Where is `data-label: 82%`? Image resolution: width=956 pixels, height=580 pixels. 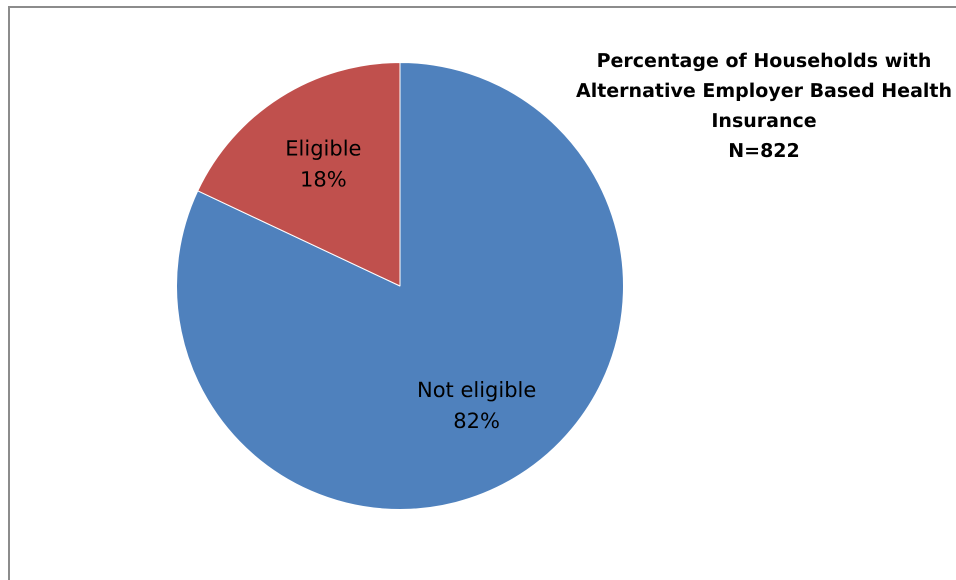 data-label: 82% is located at coordinates (476, 421).